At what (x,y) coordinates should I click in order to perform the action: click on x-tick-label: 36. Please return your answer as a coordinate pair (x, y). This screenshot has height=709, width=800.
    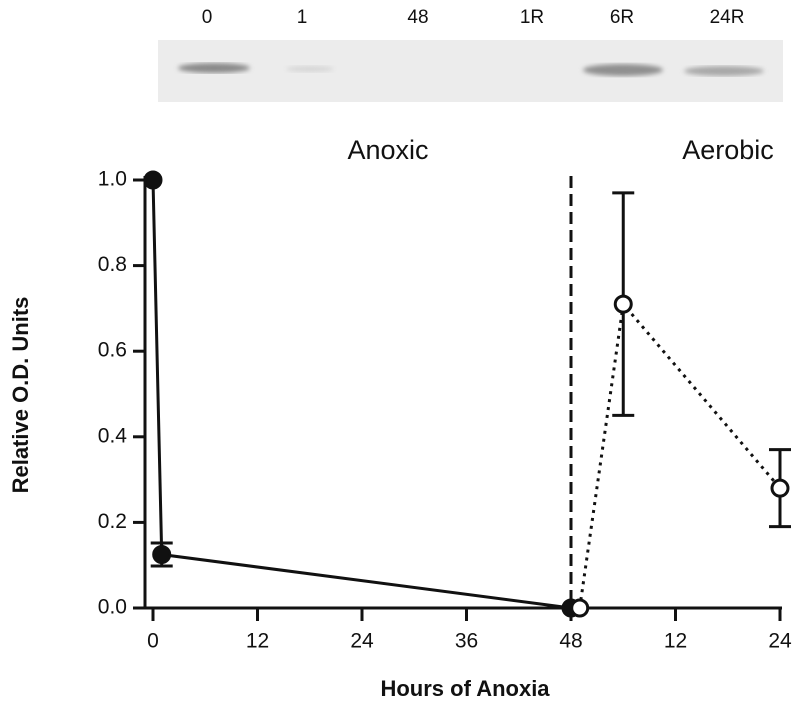
    Looking at the image, I should click on (466, 641).